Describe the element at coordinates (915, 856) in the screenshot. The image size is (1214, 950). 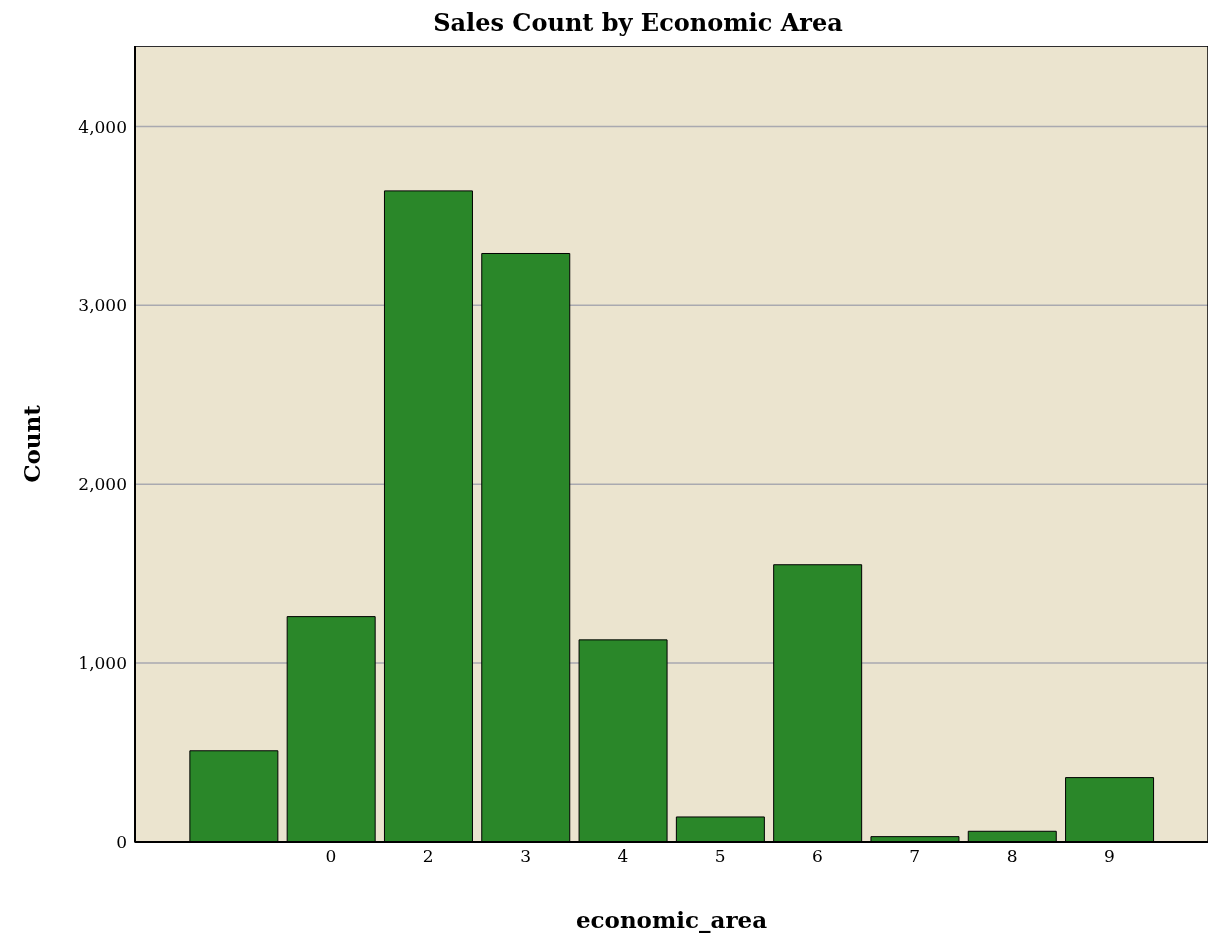
I see `x-tick-label: 7` at that location.